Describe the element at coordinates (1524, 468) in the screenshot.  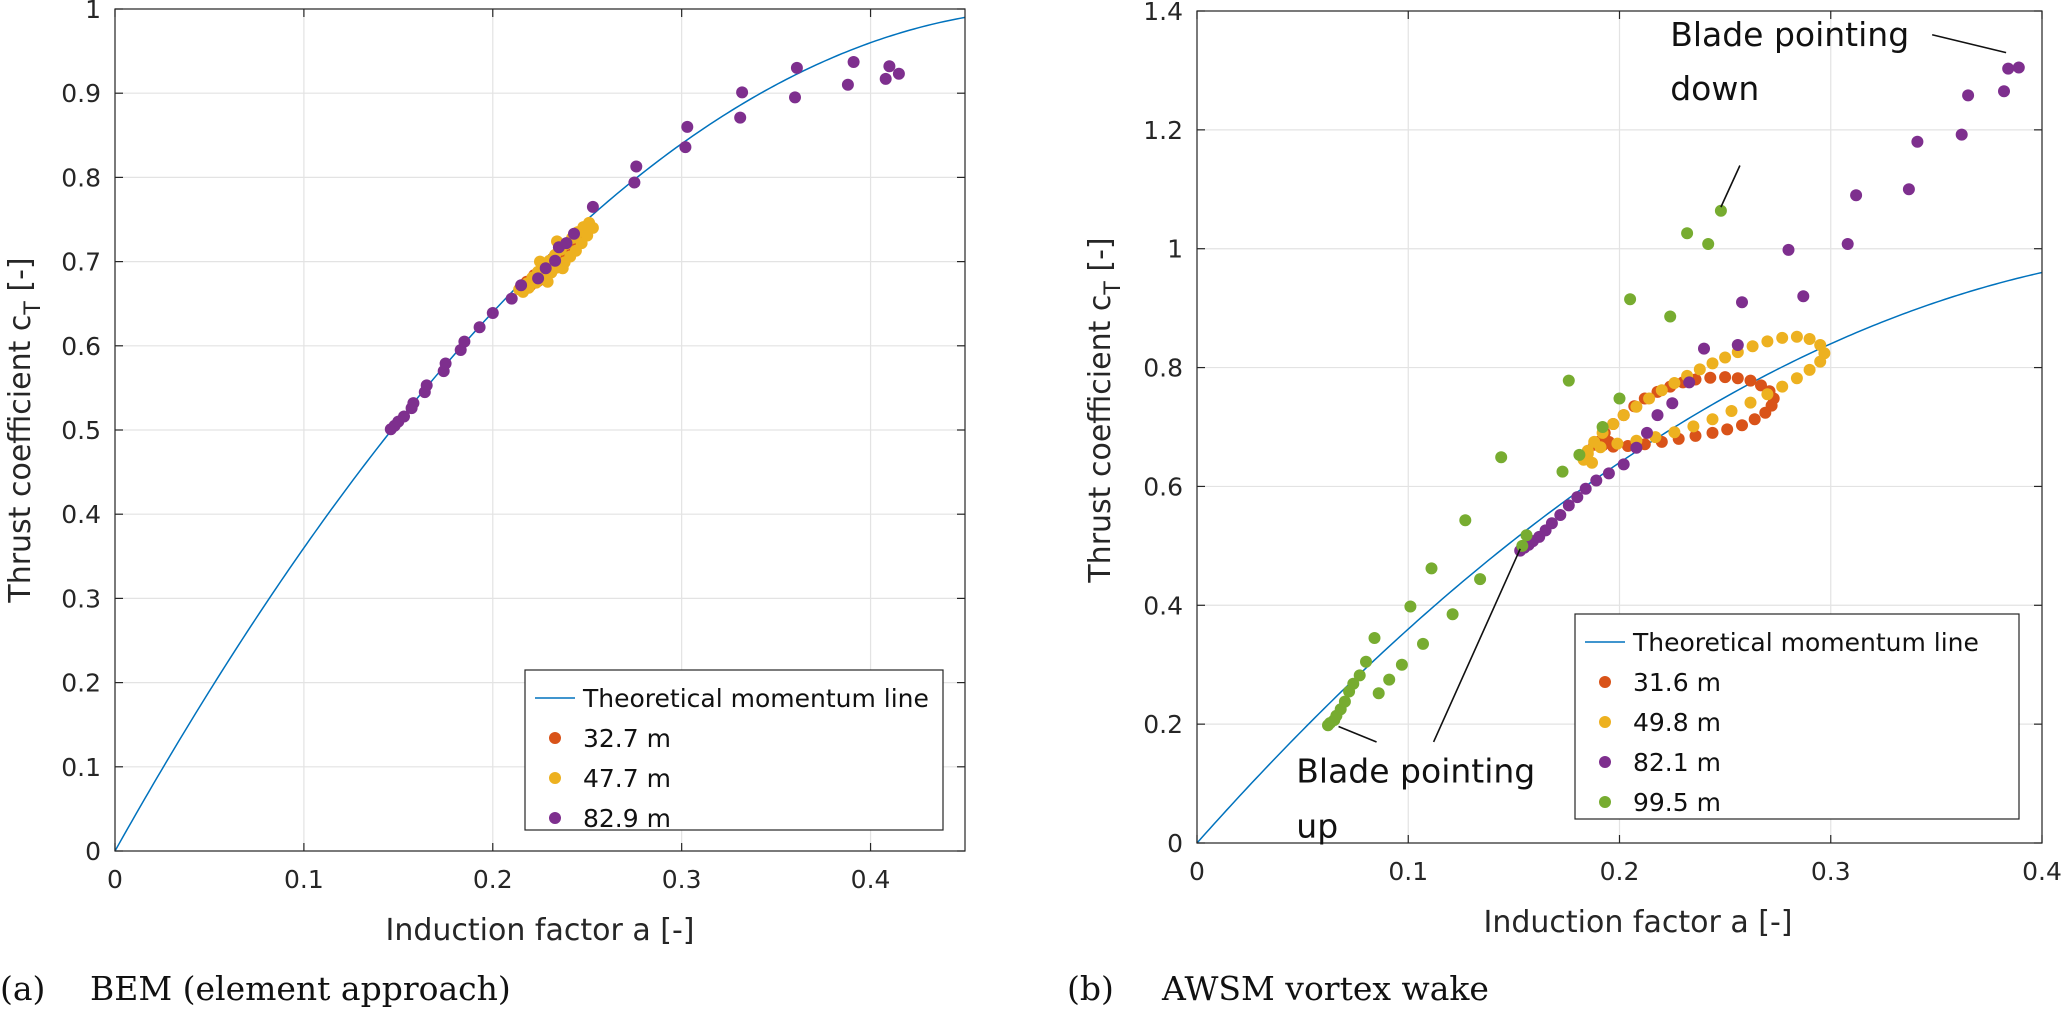
I see `series-99-5-m` at that location.